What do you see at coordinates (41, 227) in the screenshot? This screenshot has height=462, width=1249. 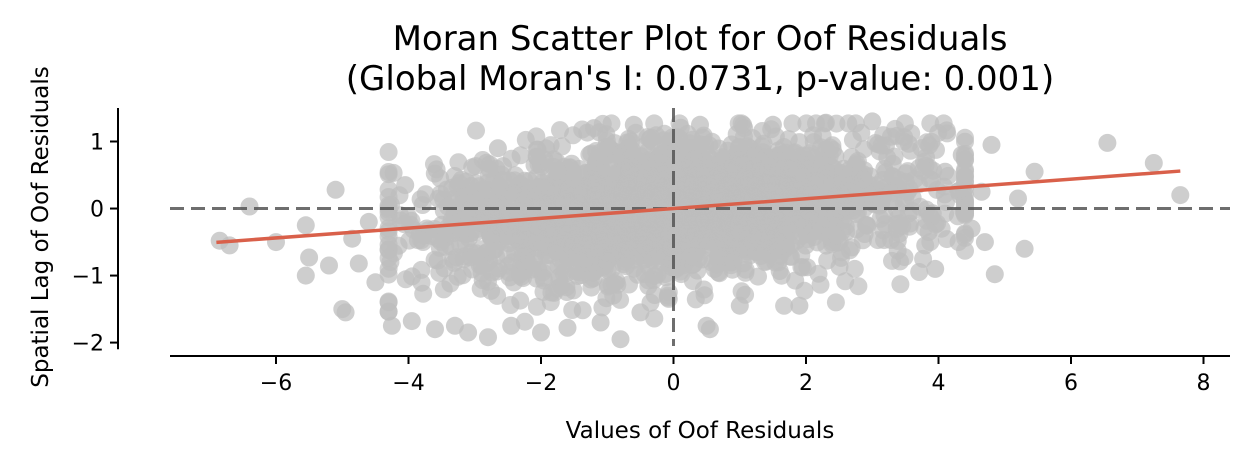 I see `y-axis-label: Spatial Lag of Oof Residuals` at bounding box center [41, 227].